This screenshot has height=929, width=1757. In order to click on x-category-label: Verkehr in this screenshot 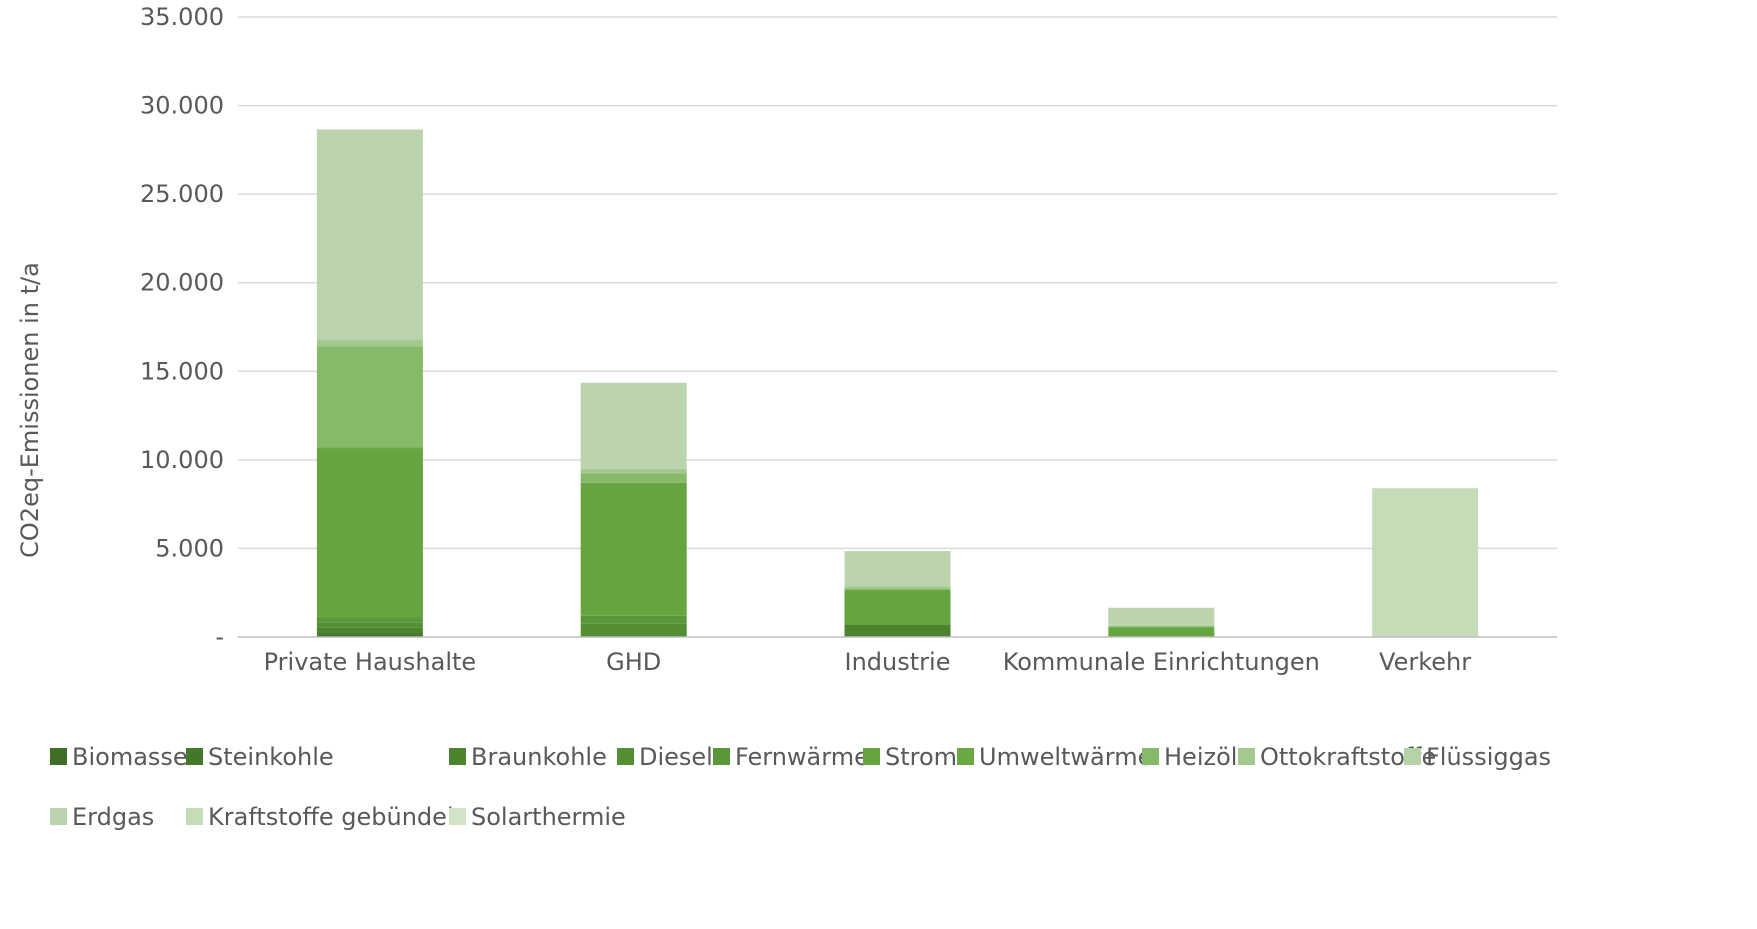, I will do `click(1425, 662)`.